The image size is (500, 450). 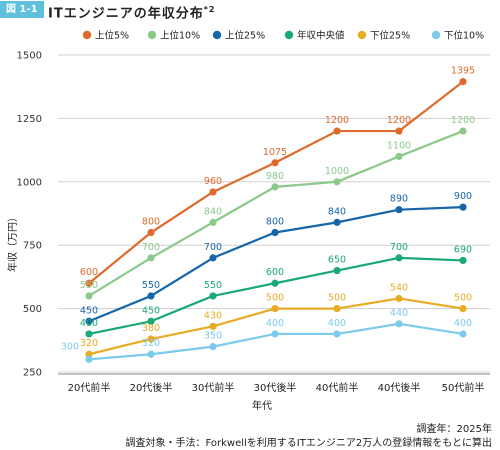 I want to click on data-label: 1000, so click(x=337, y=171).